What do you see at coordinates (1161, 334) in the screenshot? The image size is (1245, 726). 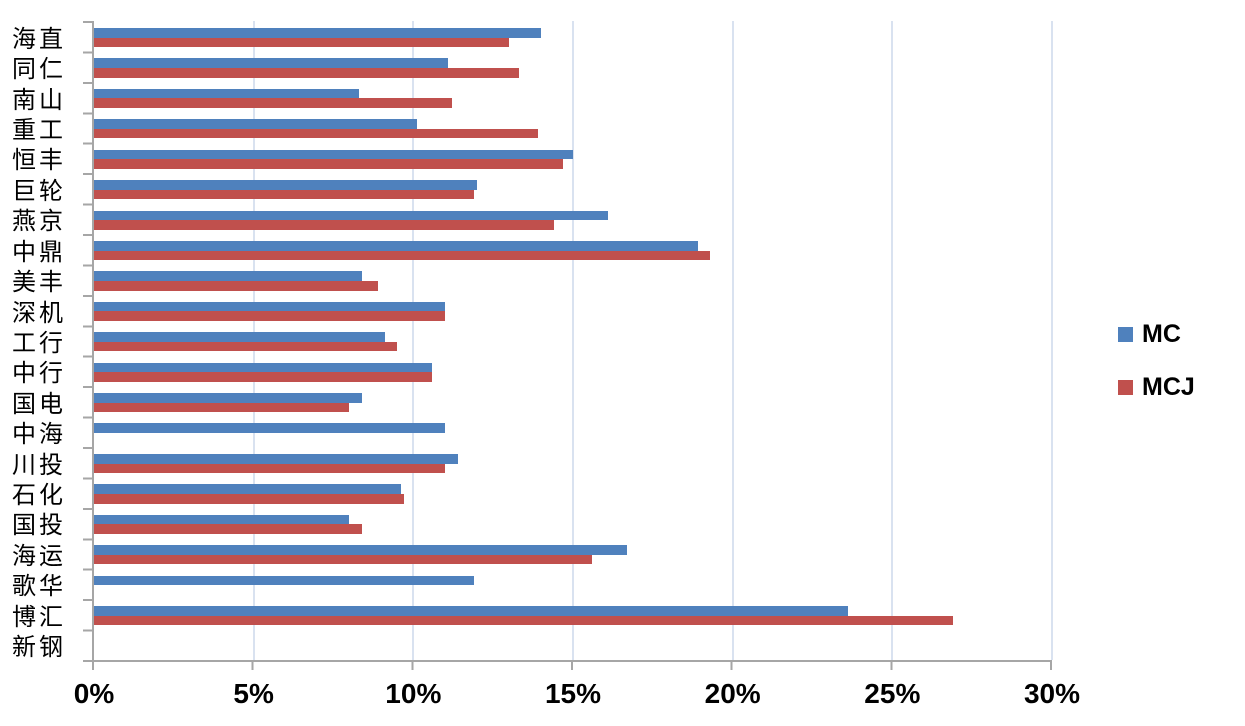 I see `legend-label-mc: MC` at bounding box center [1161, 334].